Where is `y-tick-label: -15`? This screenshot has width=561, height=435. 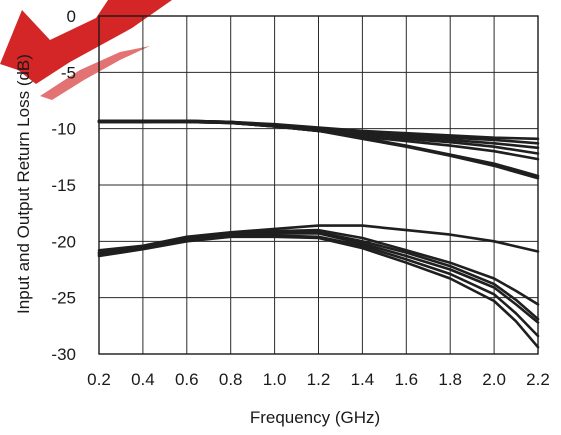 y-tick-label: -15 is located at coordinates (63, 185).